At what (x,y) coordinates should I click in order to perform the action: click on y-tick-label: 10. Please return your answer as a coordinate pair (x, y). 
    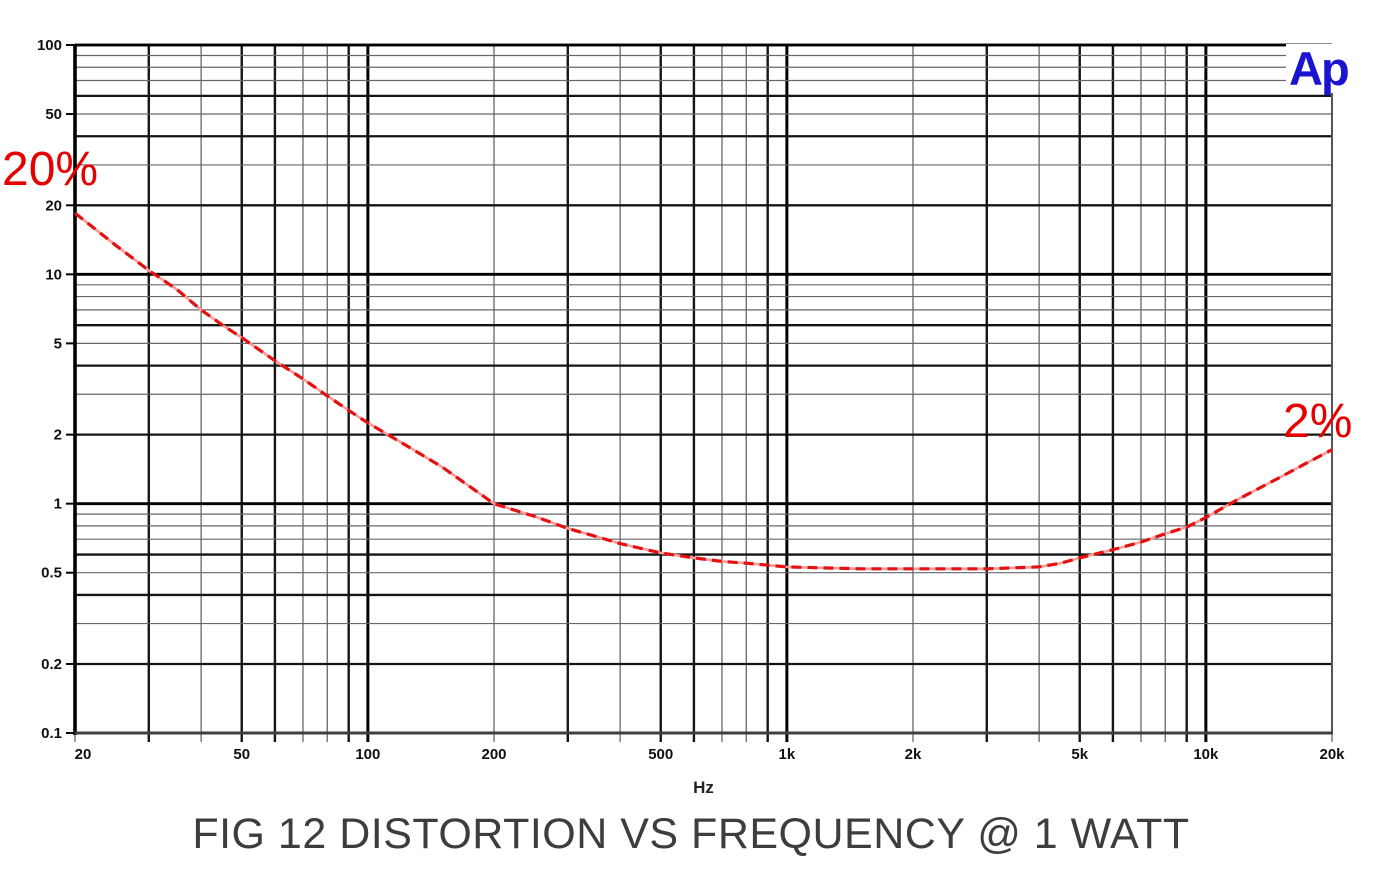
    Looking at the image, I should click on (53, 274).